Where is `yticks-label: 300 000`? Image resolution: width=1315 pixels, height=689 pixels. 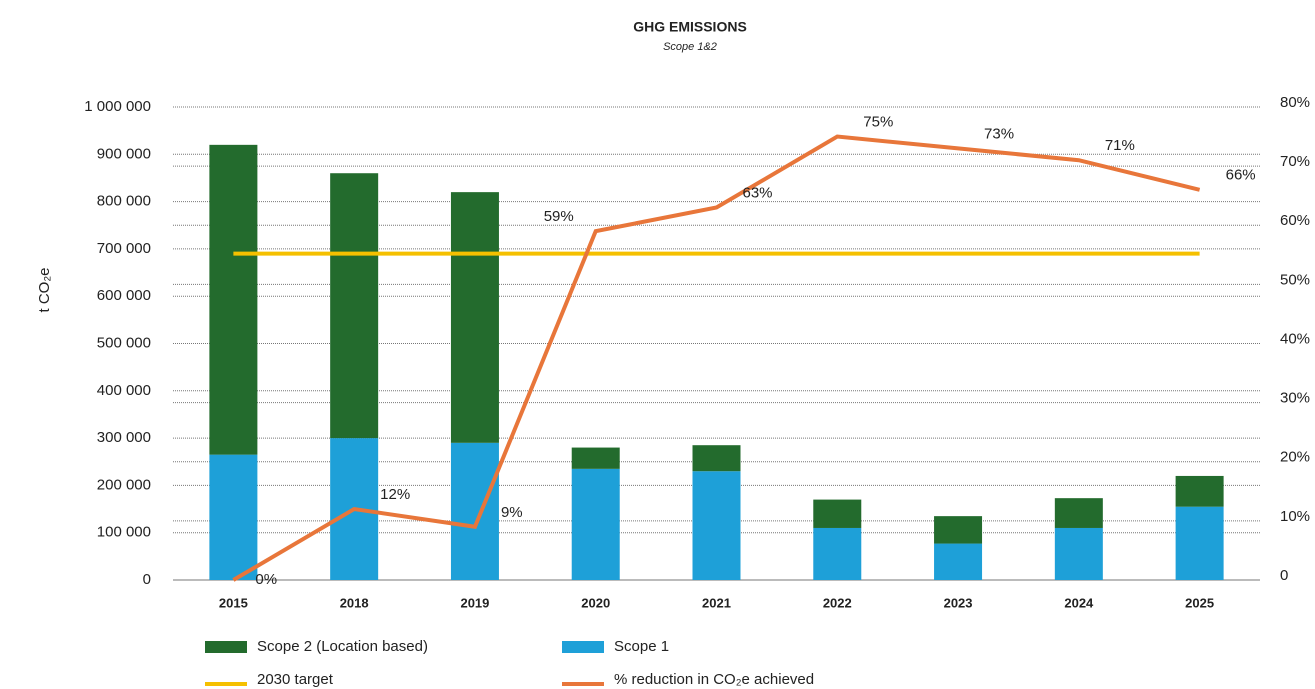 yticks-label: 300 000 is located at coordinates (124, 437).